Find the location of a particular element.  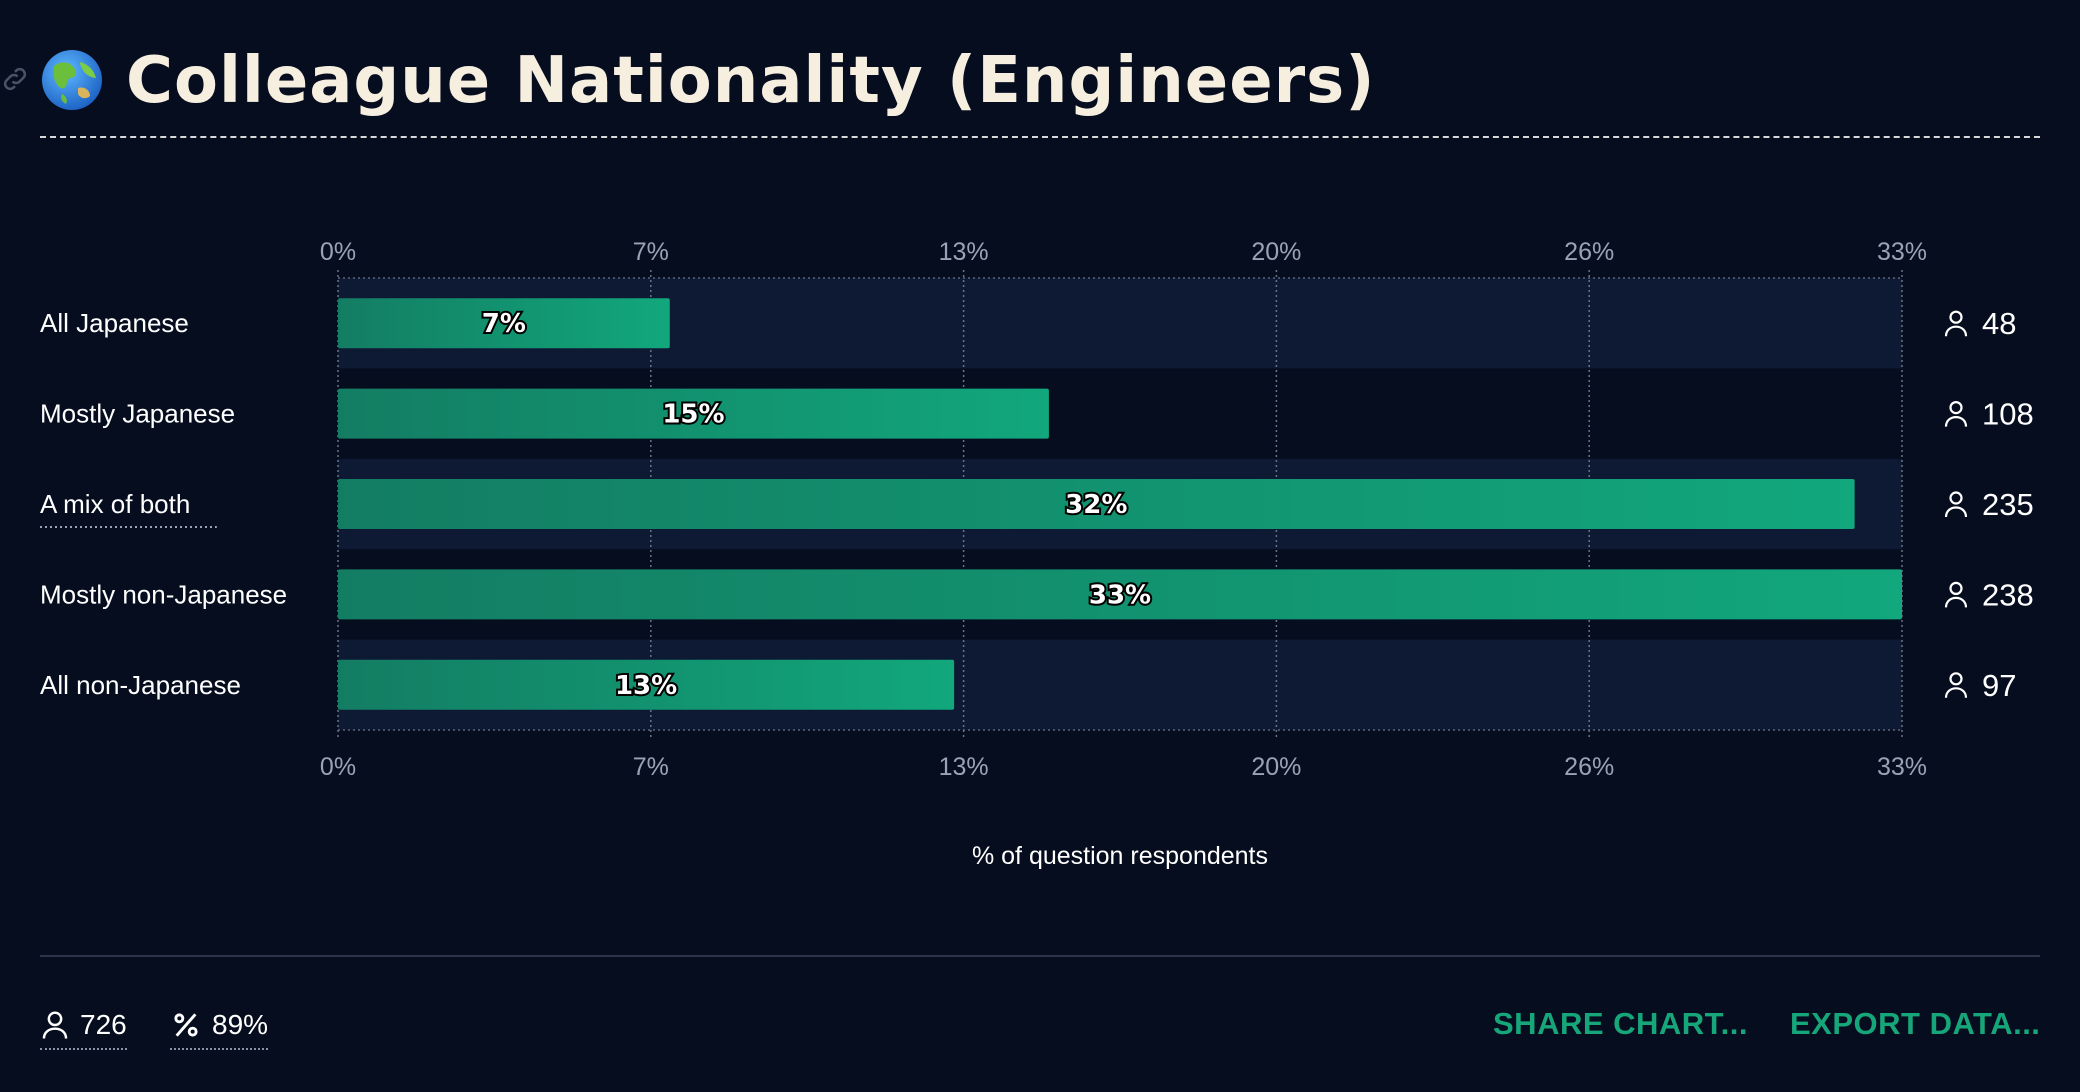

percent-value: 89% is located at coordinates (240, 1024).